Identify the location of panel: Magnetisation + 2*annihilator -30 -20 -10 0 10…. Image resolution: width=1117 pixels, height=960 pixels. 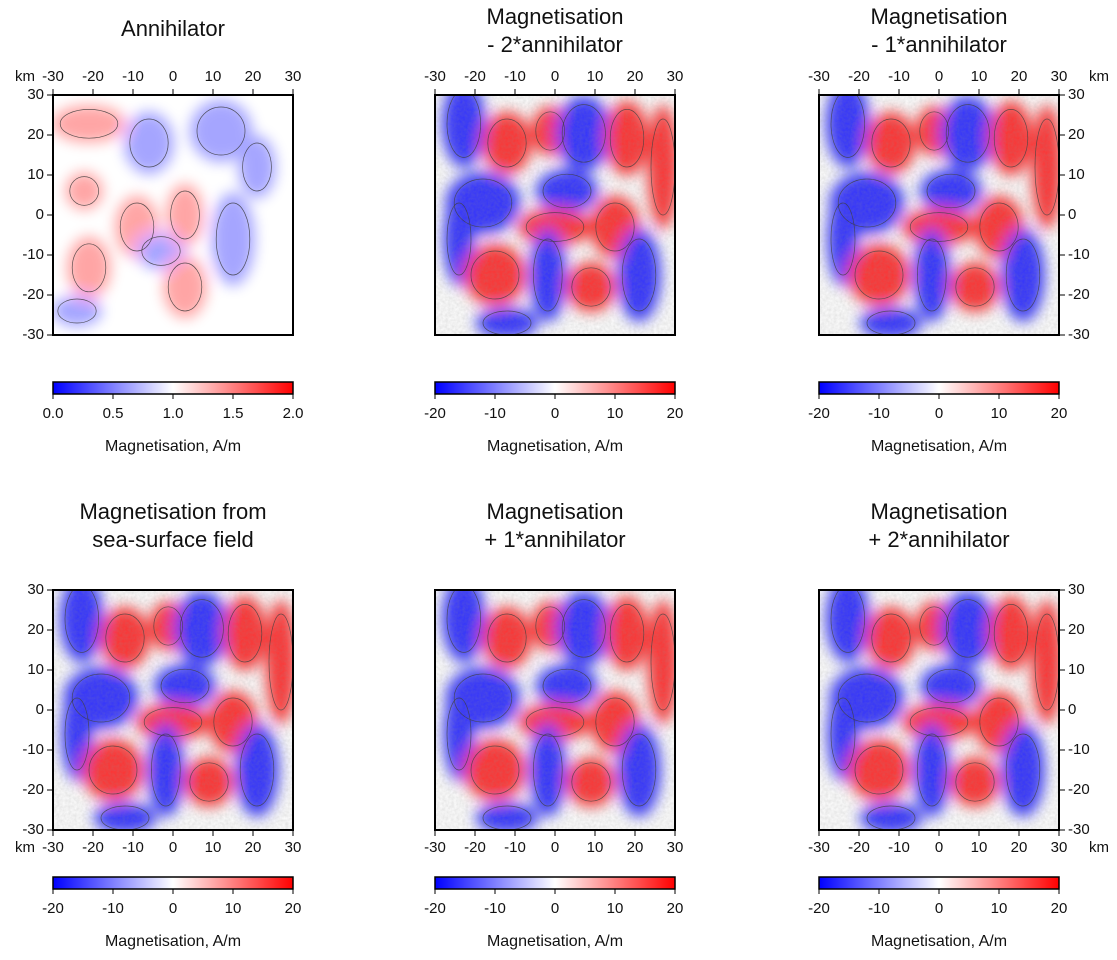
(958, 724).